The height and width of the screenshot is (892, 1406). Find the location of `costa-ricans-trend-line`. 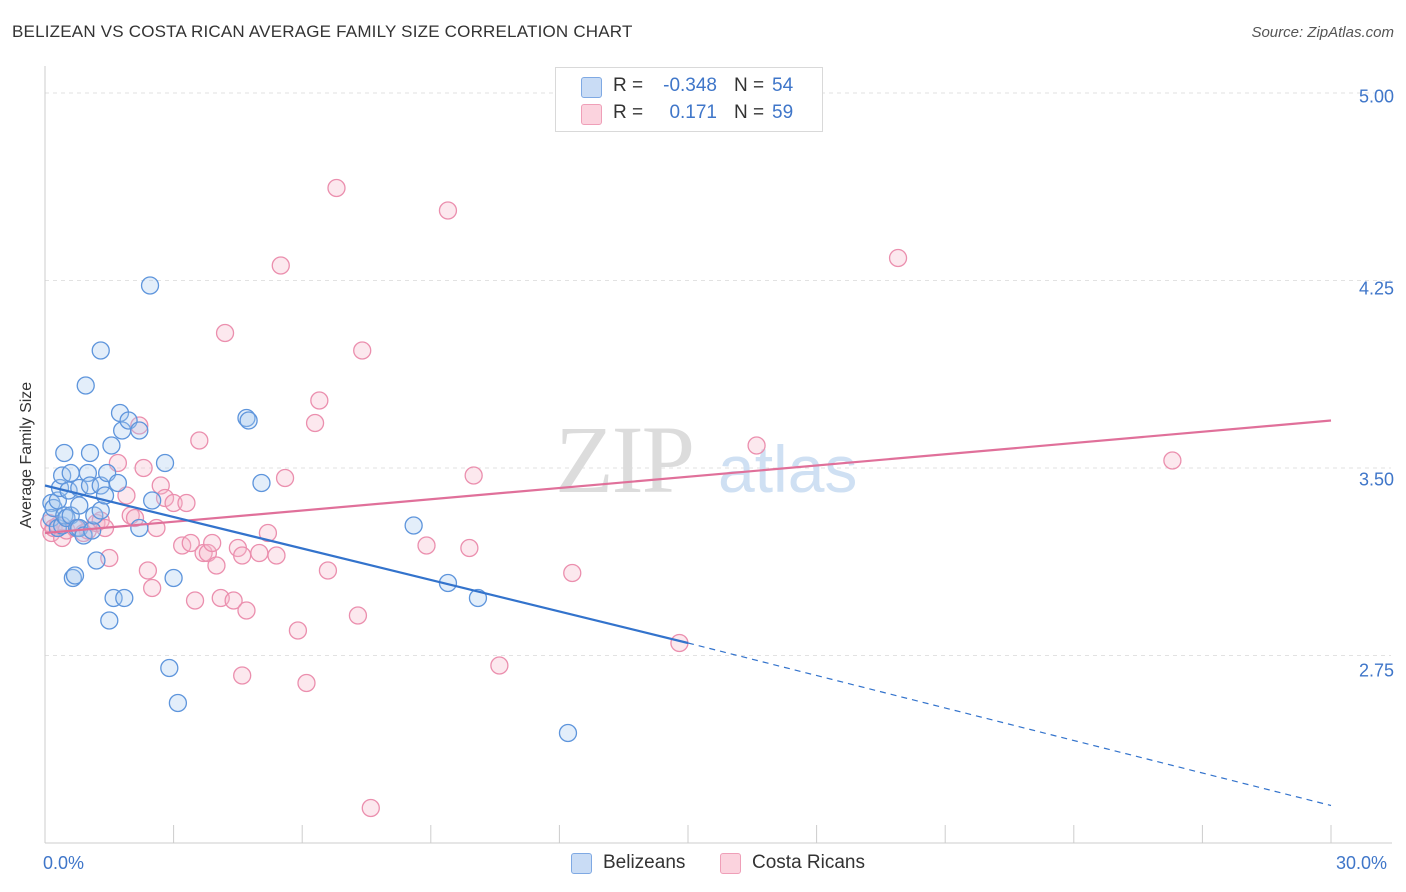

costa-ricans-trend-line is located at coordinates (688, 477).